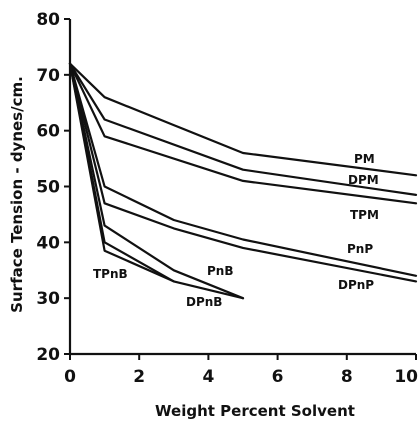 The height and width of the screenshot is (424, 419). I want to click on y-tick-label: 30, so click(48, 299).